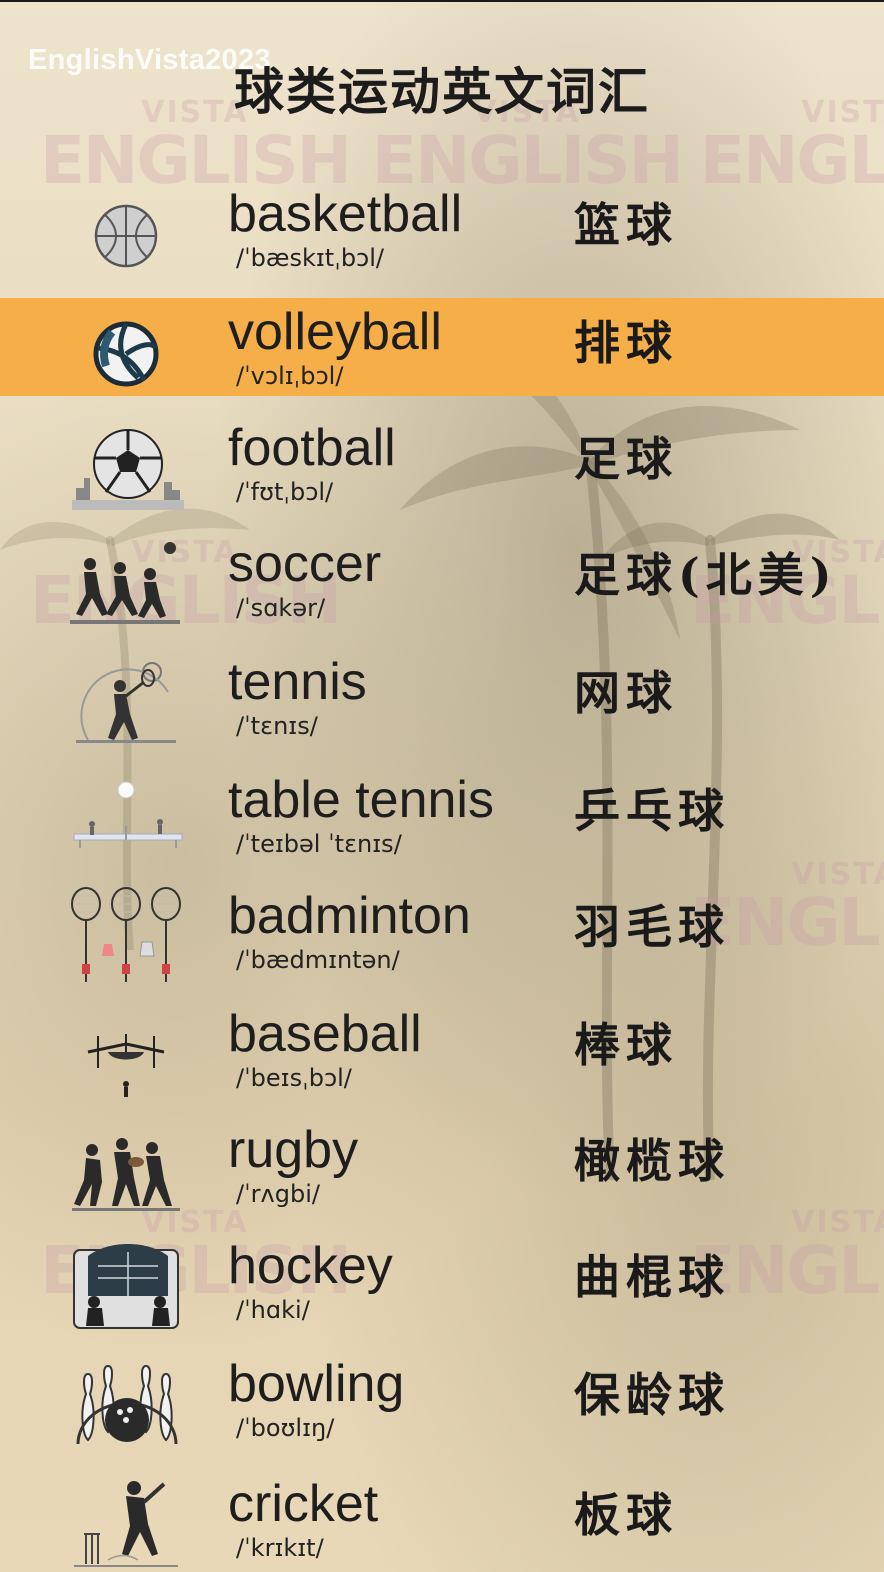 The image size is (884, 1572). What do you see at coordinates (294, 1078) in the screenshot?
I see `vocab-ipa: /ˈbeɪsˌbɔl/` at bounding box center [294, 1078].